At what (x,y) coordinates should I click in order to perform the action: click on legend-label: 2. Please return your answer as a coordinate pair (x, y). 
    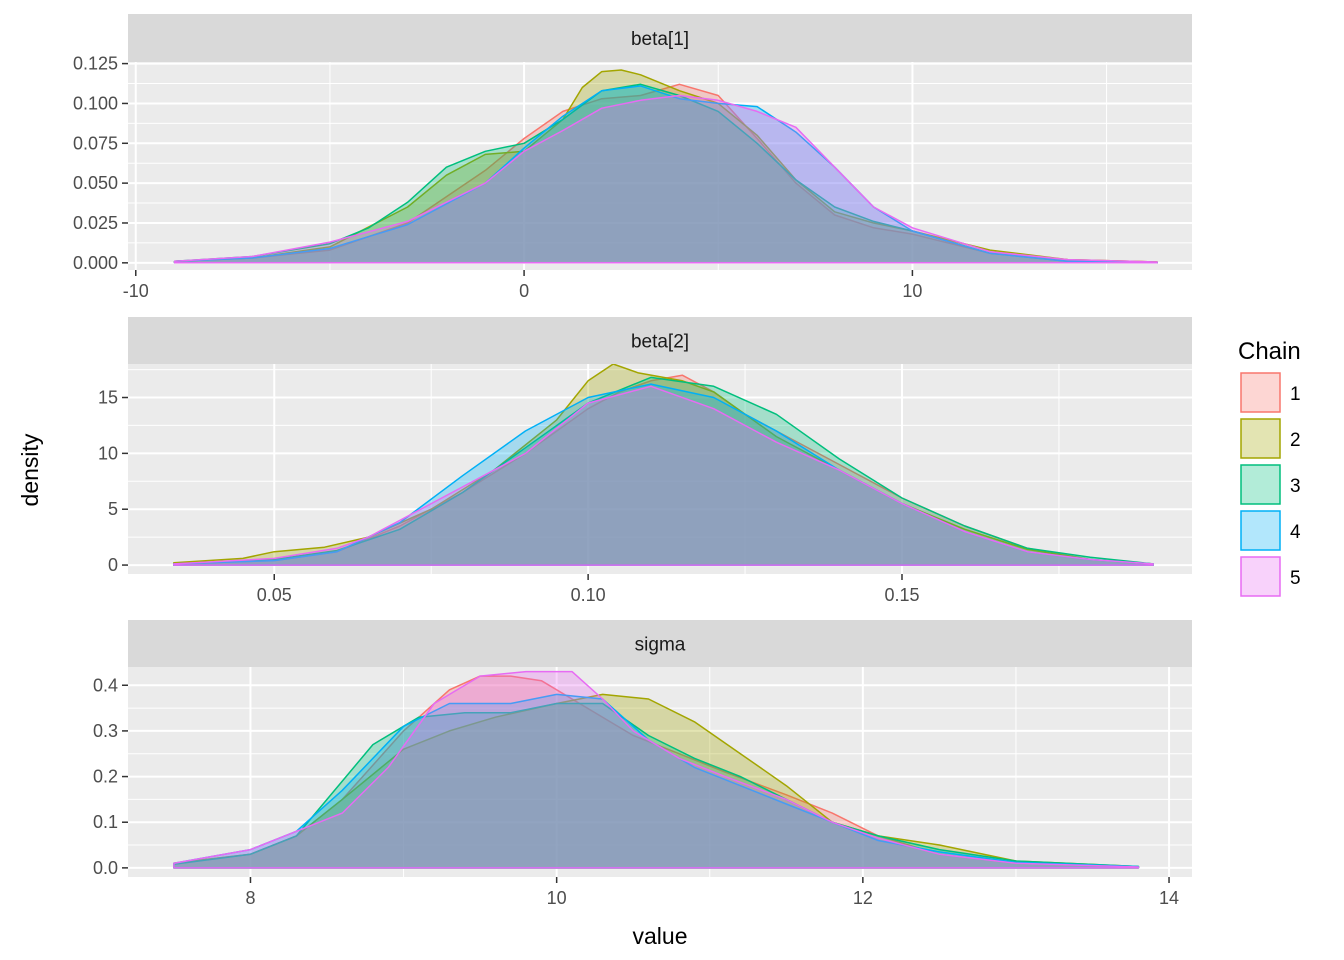
    Looking at the image, I should click on (1295, 440).